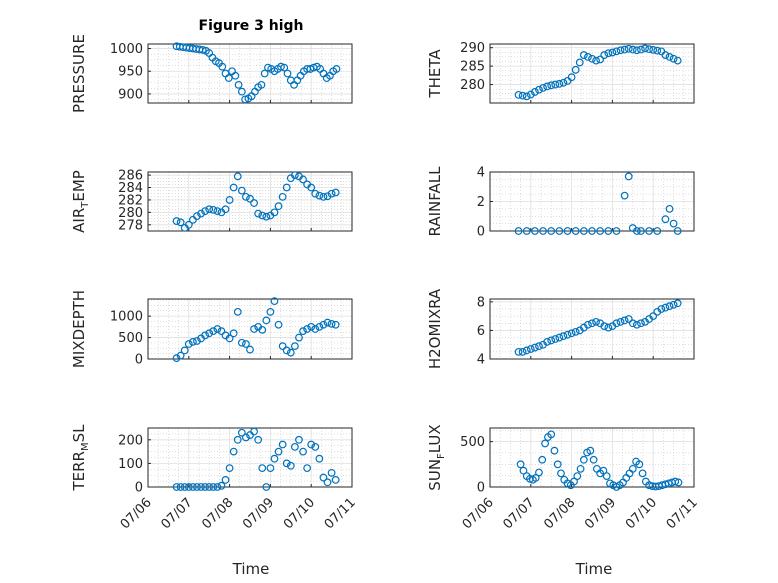  I want to click on y-axis-label: PRESSURE, so click(79, 73).